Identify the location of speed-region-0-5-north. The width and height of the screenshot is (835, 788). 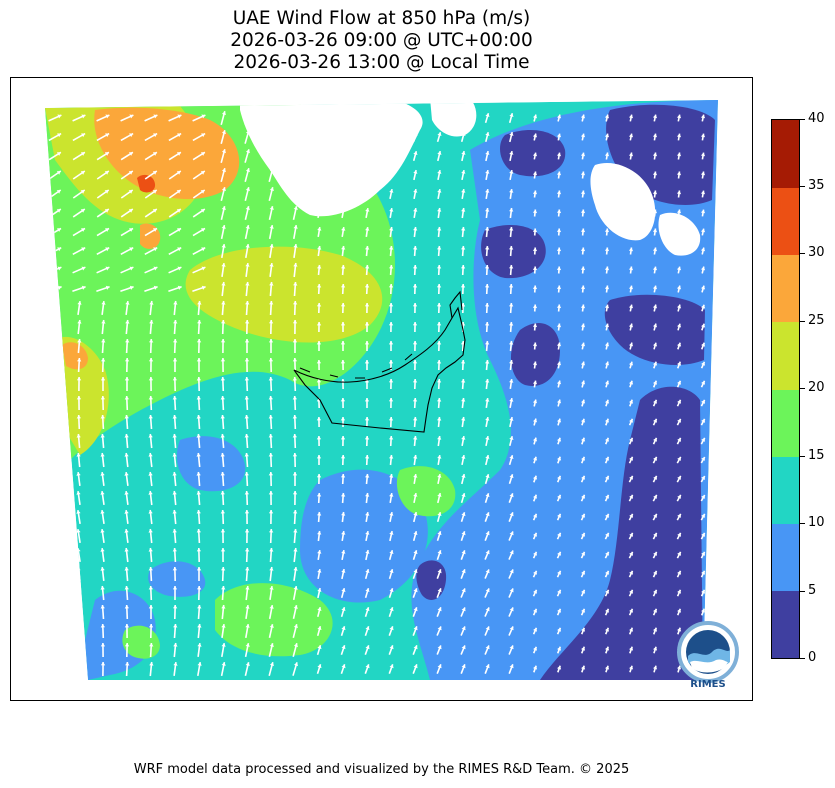
(513, 252).